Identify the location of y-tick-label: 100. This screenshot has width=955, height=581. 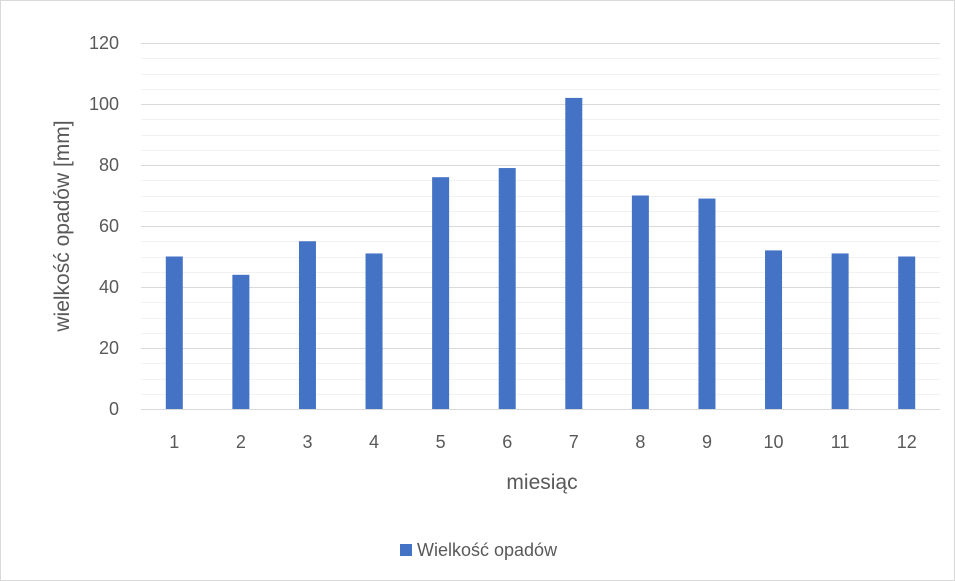
(104, 104).